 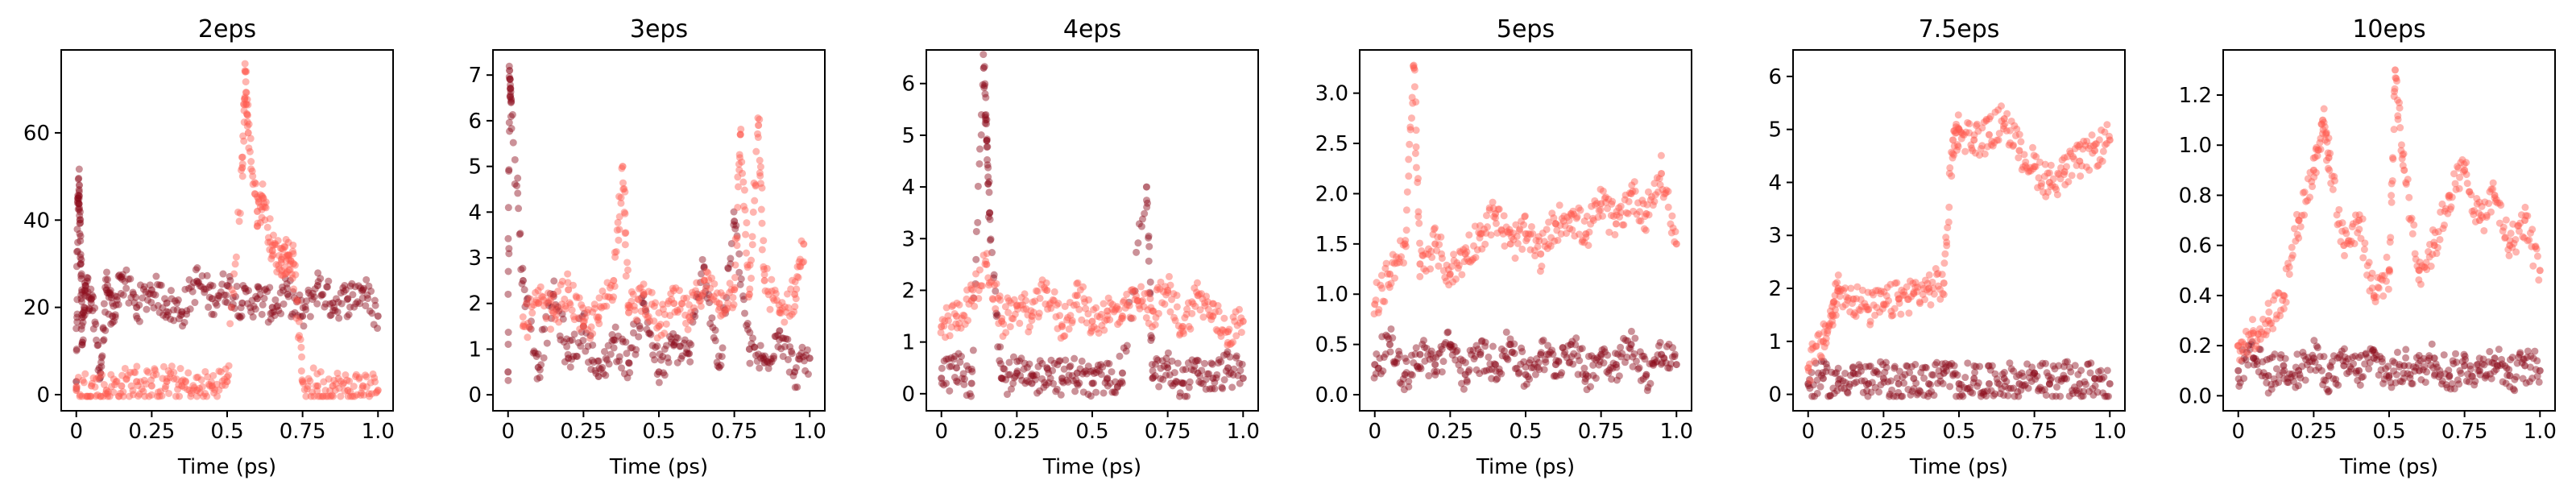 What do you see at coordinates (1959, 251) in the screenshot?
I see `scatter-points` at bounding box center [1959, 251].